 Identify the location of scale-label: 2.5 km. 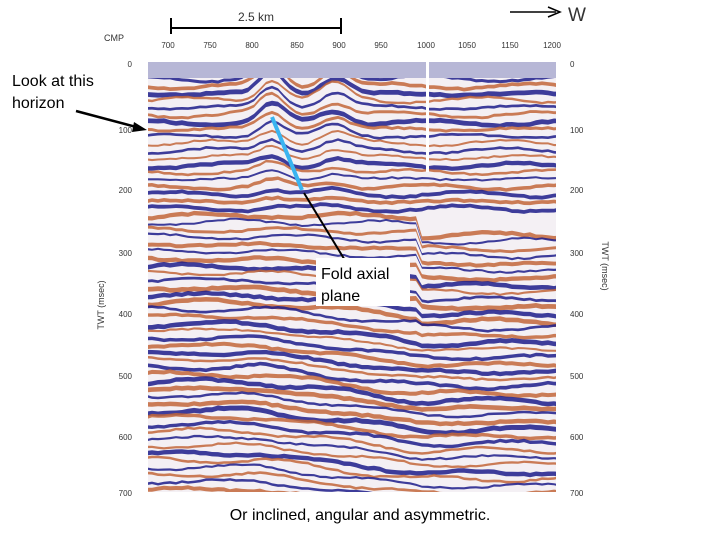
(256, 17).